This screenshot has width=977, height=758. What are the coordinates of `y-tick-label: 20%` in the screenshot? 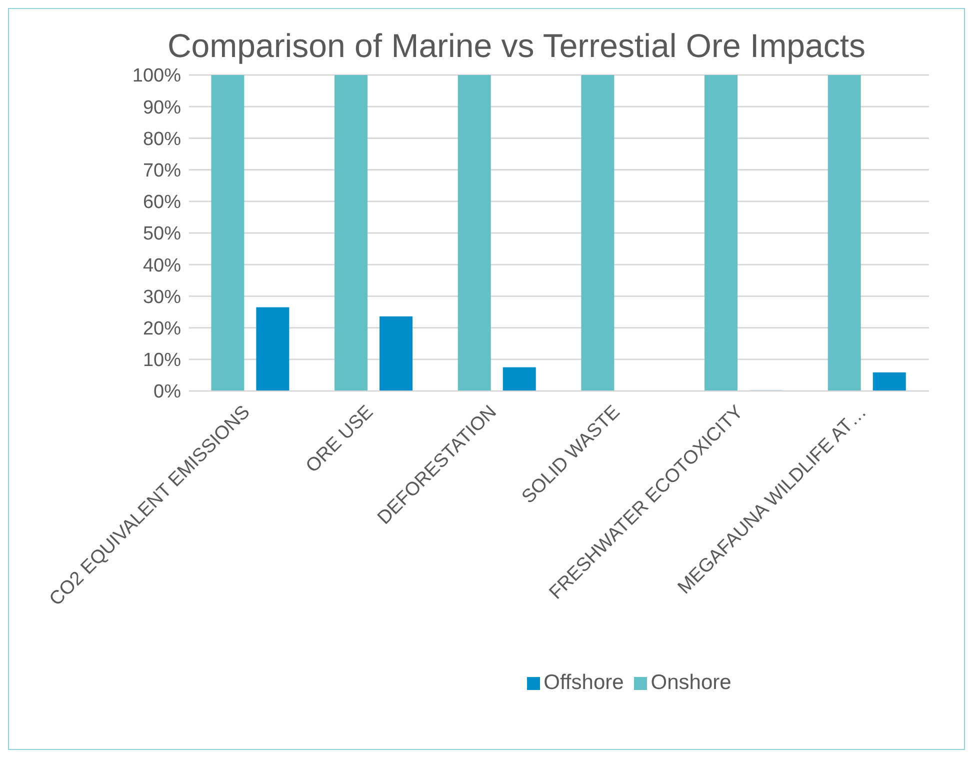 It's located at (162, 329).